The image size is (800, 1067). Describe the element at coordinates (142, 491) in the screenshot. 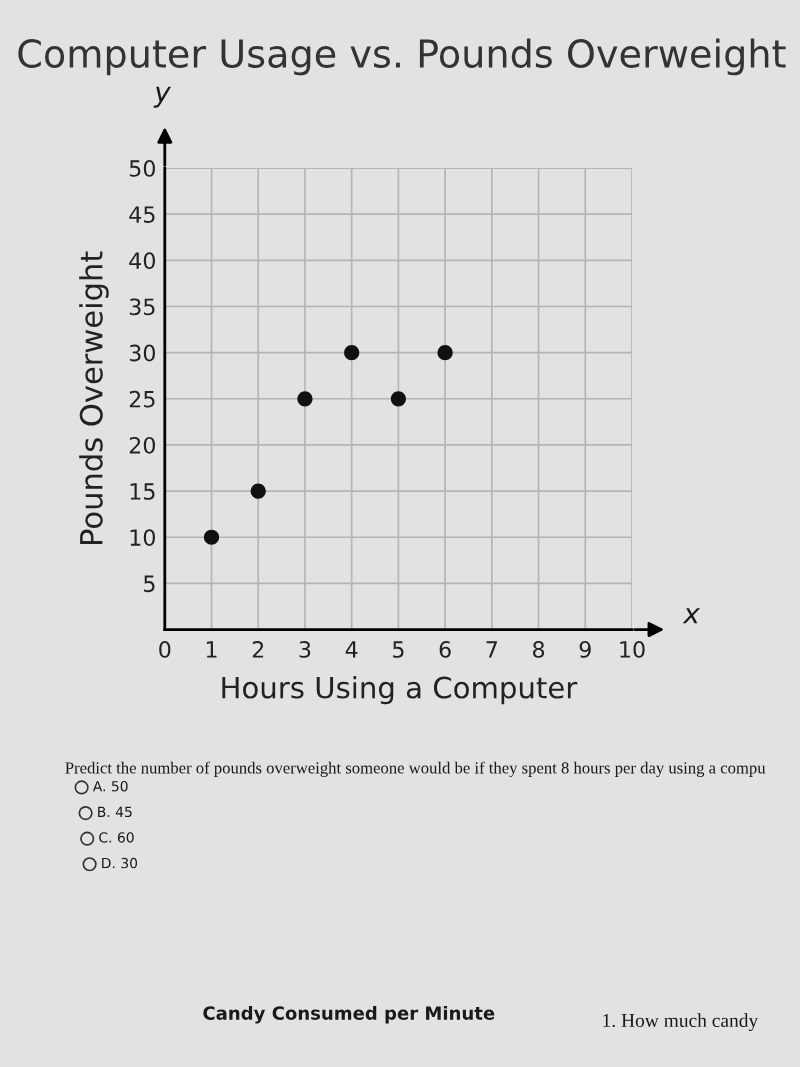

I see `y-tick-label: 15` at that location.